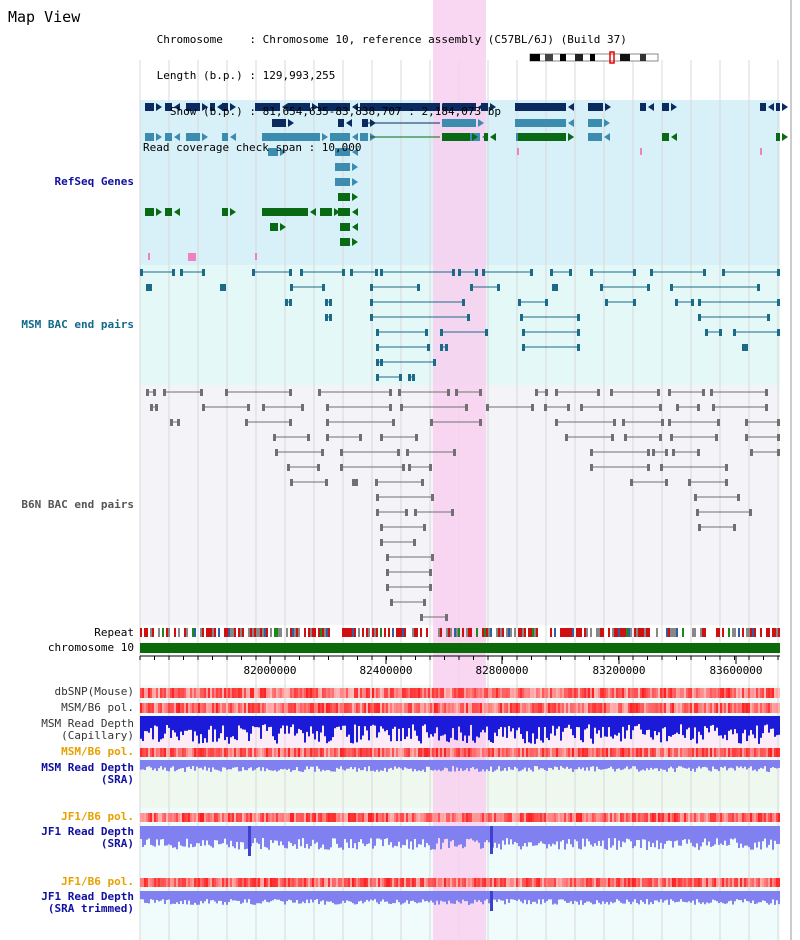 This screenshot has height=940, width=800. What do you see at coordinates (77, 324) in the screenshot?
I see `track-label-msm-bac: MSM BAC end pairs` at bounding box center [77, 324].